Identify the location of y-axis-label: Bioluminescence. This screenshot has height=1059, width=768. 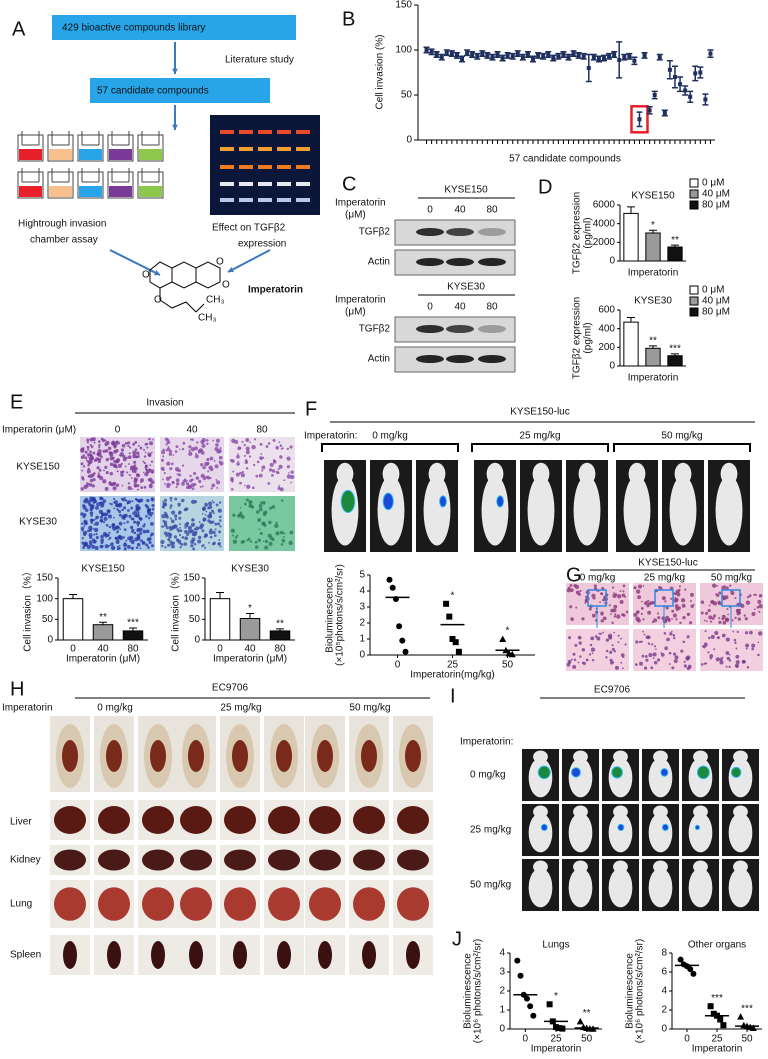
(630, 991).